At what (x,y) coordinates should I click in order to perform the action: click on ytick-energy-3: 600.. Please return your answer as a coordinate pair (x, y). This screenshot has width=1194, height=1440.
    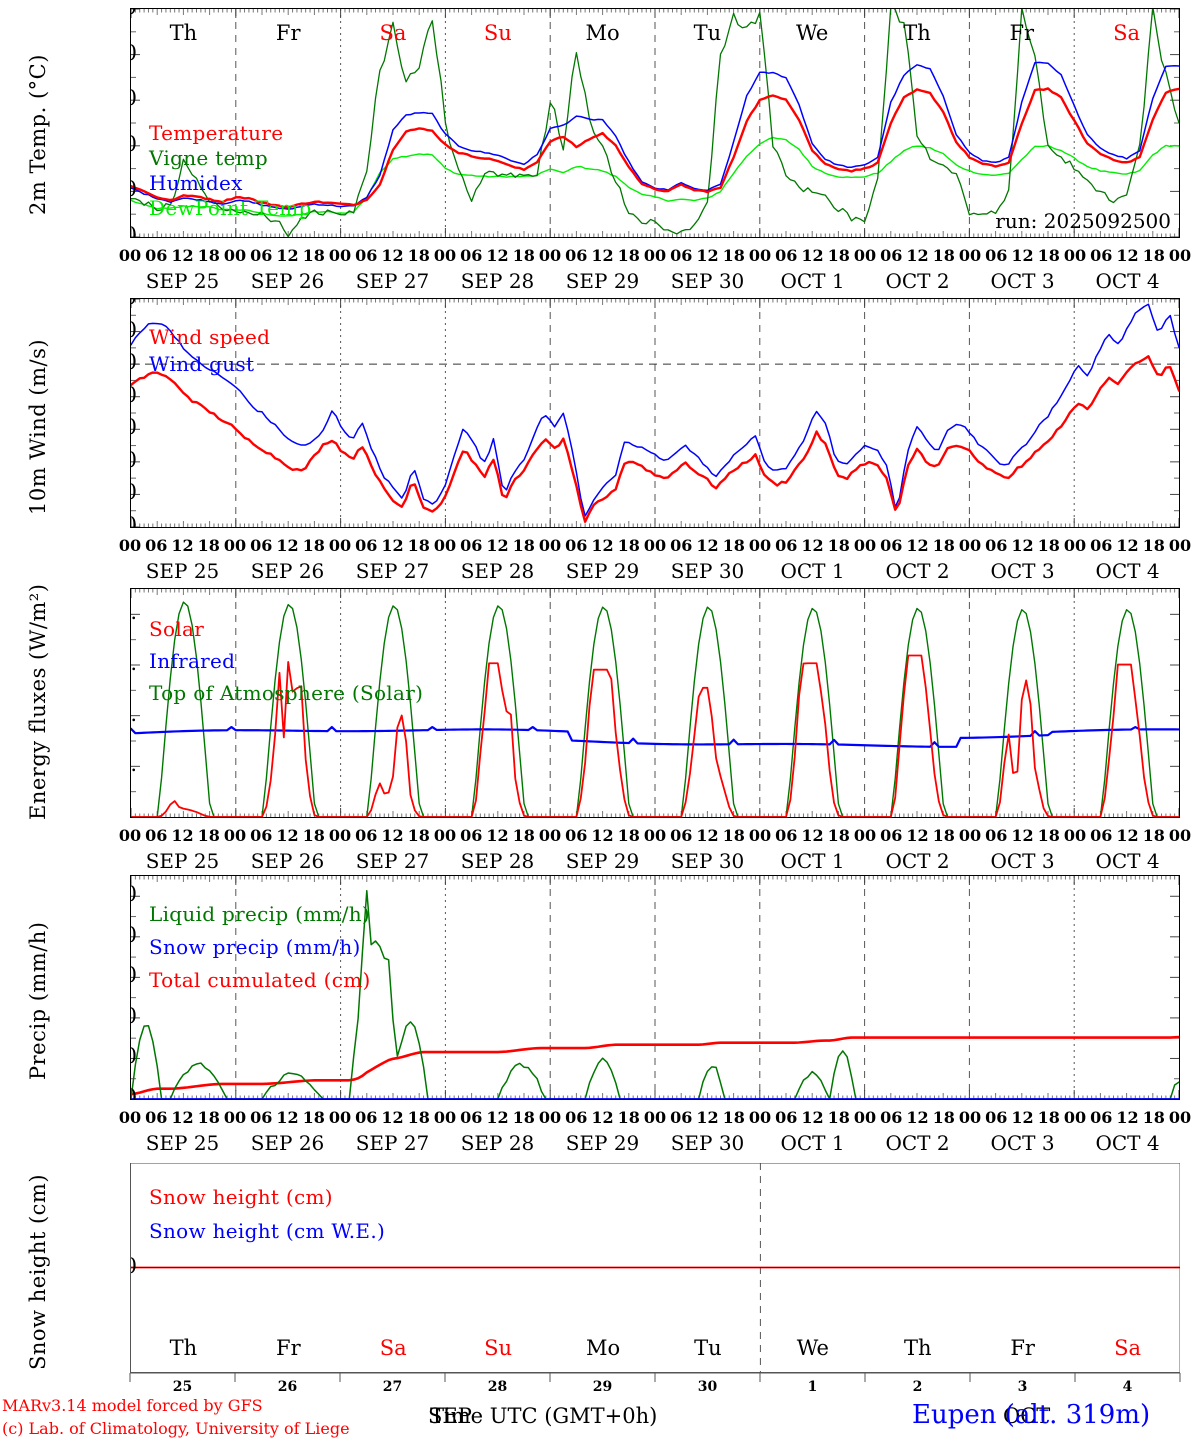
    Looking at the image, I should click on (133, 663).